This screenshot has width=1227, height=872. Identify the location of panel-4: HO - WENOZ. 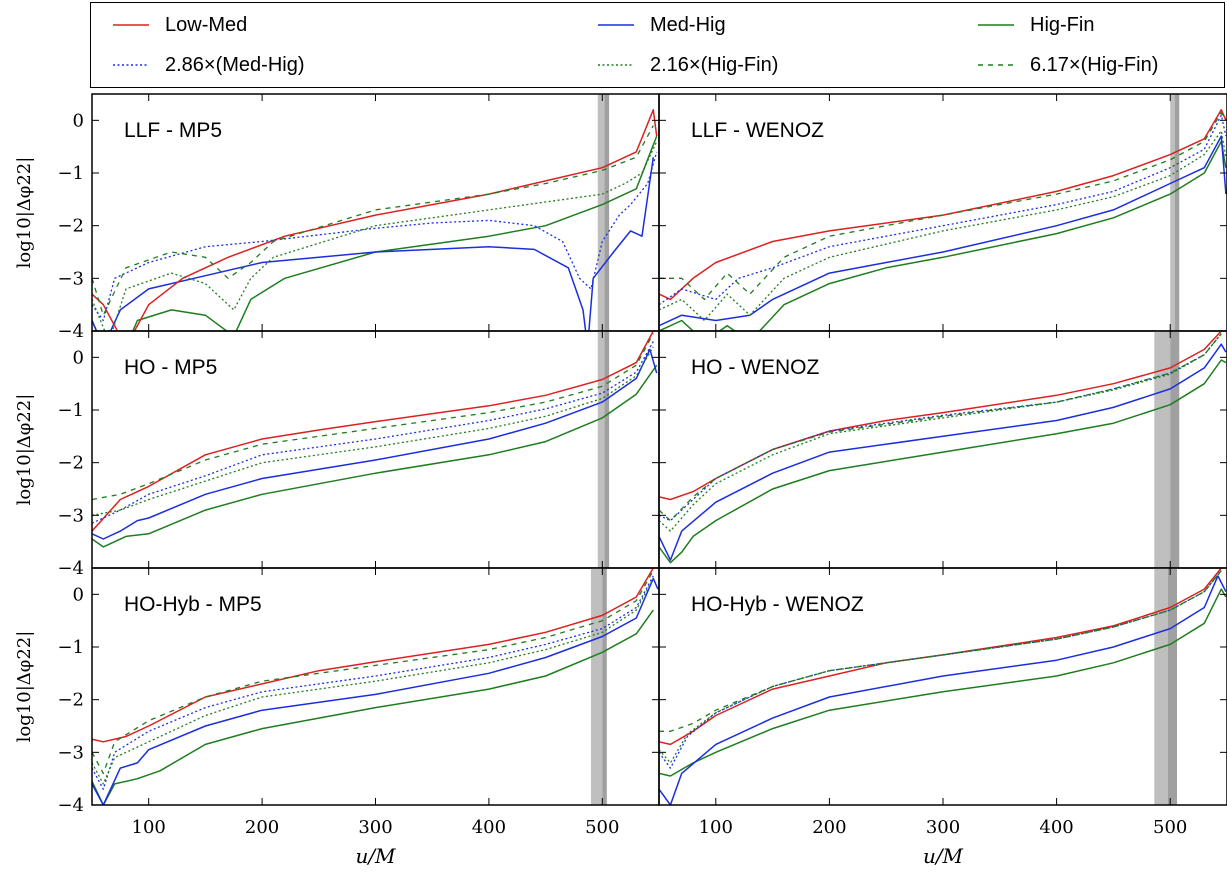
(942, 449).